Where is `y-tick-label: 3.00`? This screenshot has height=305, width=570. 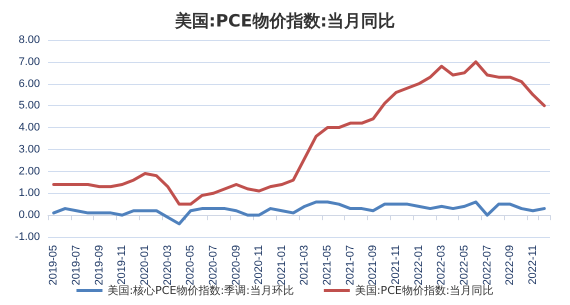
y-tick-label: 3.00 is located at coordinates (29, 149).